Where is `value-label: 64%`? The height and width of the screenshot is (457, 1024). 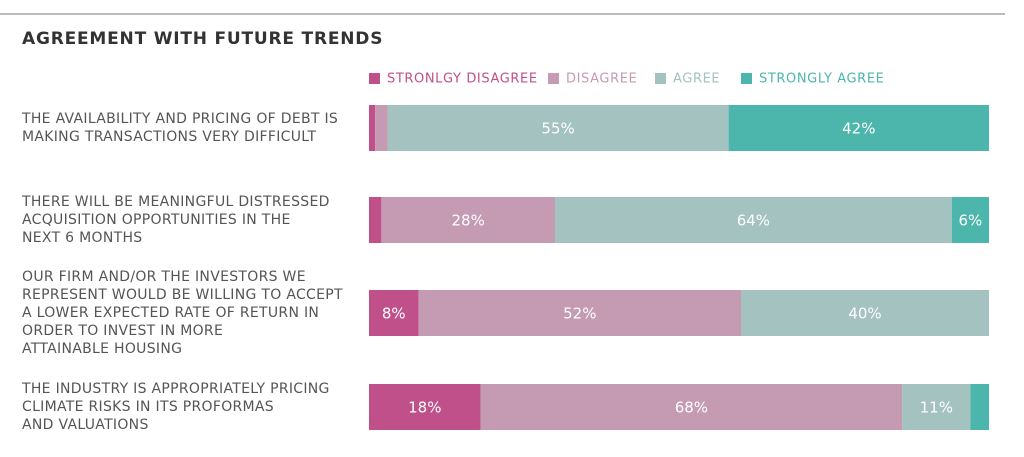
value-label: 64% is located at coordinates (753, 221).